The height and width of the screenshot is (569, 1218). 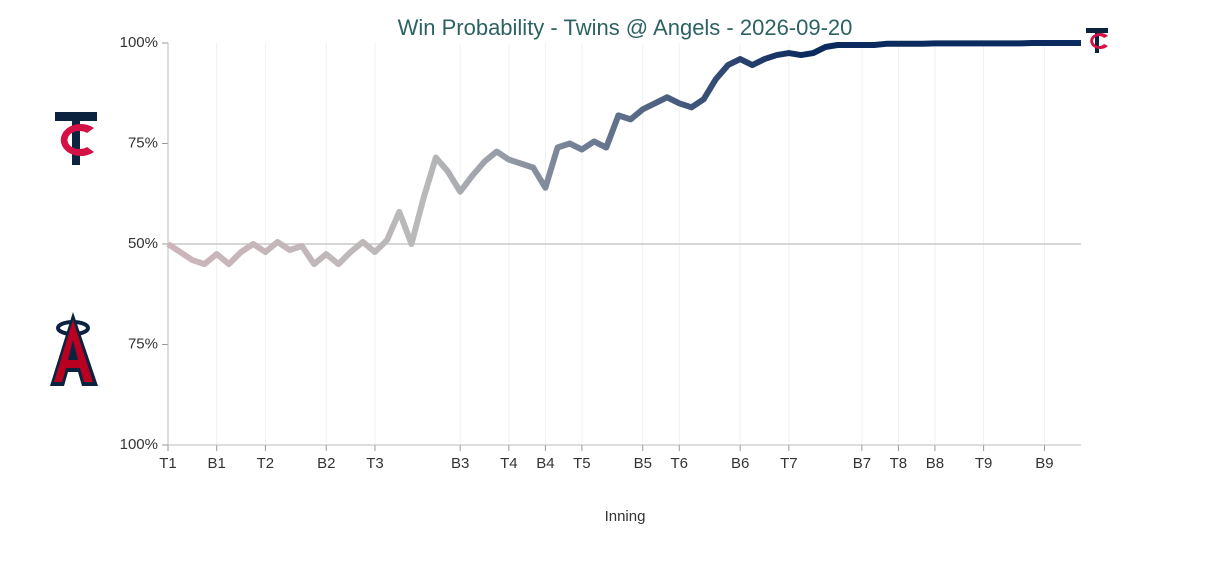 What do you see at coordinates (375, 463) in the screenshot?
I see `x-tick-label: T3` at bounding box center [375, 463].